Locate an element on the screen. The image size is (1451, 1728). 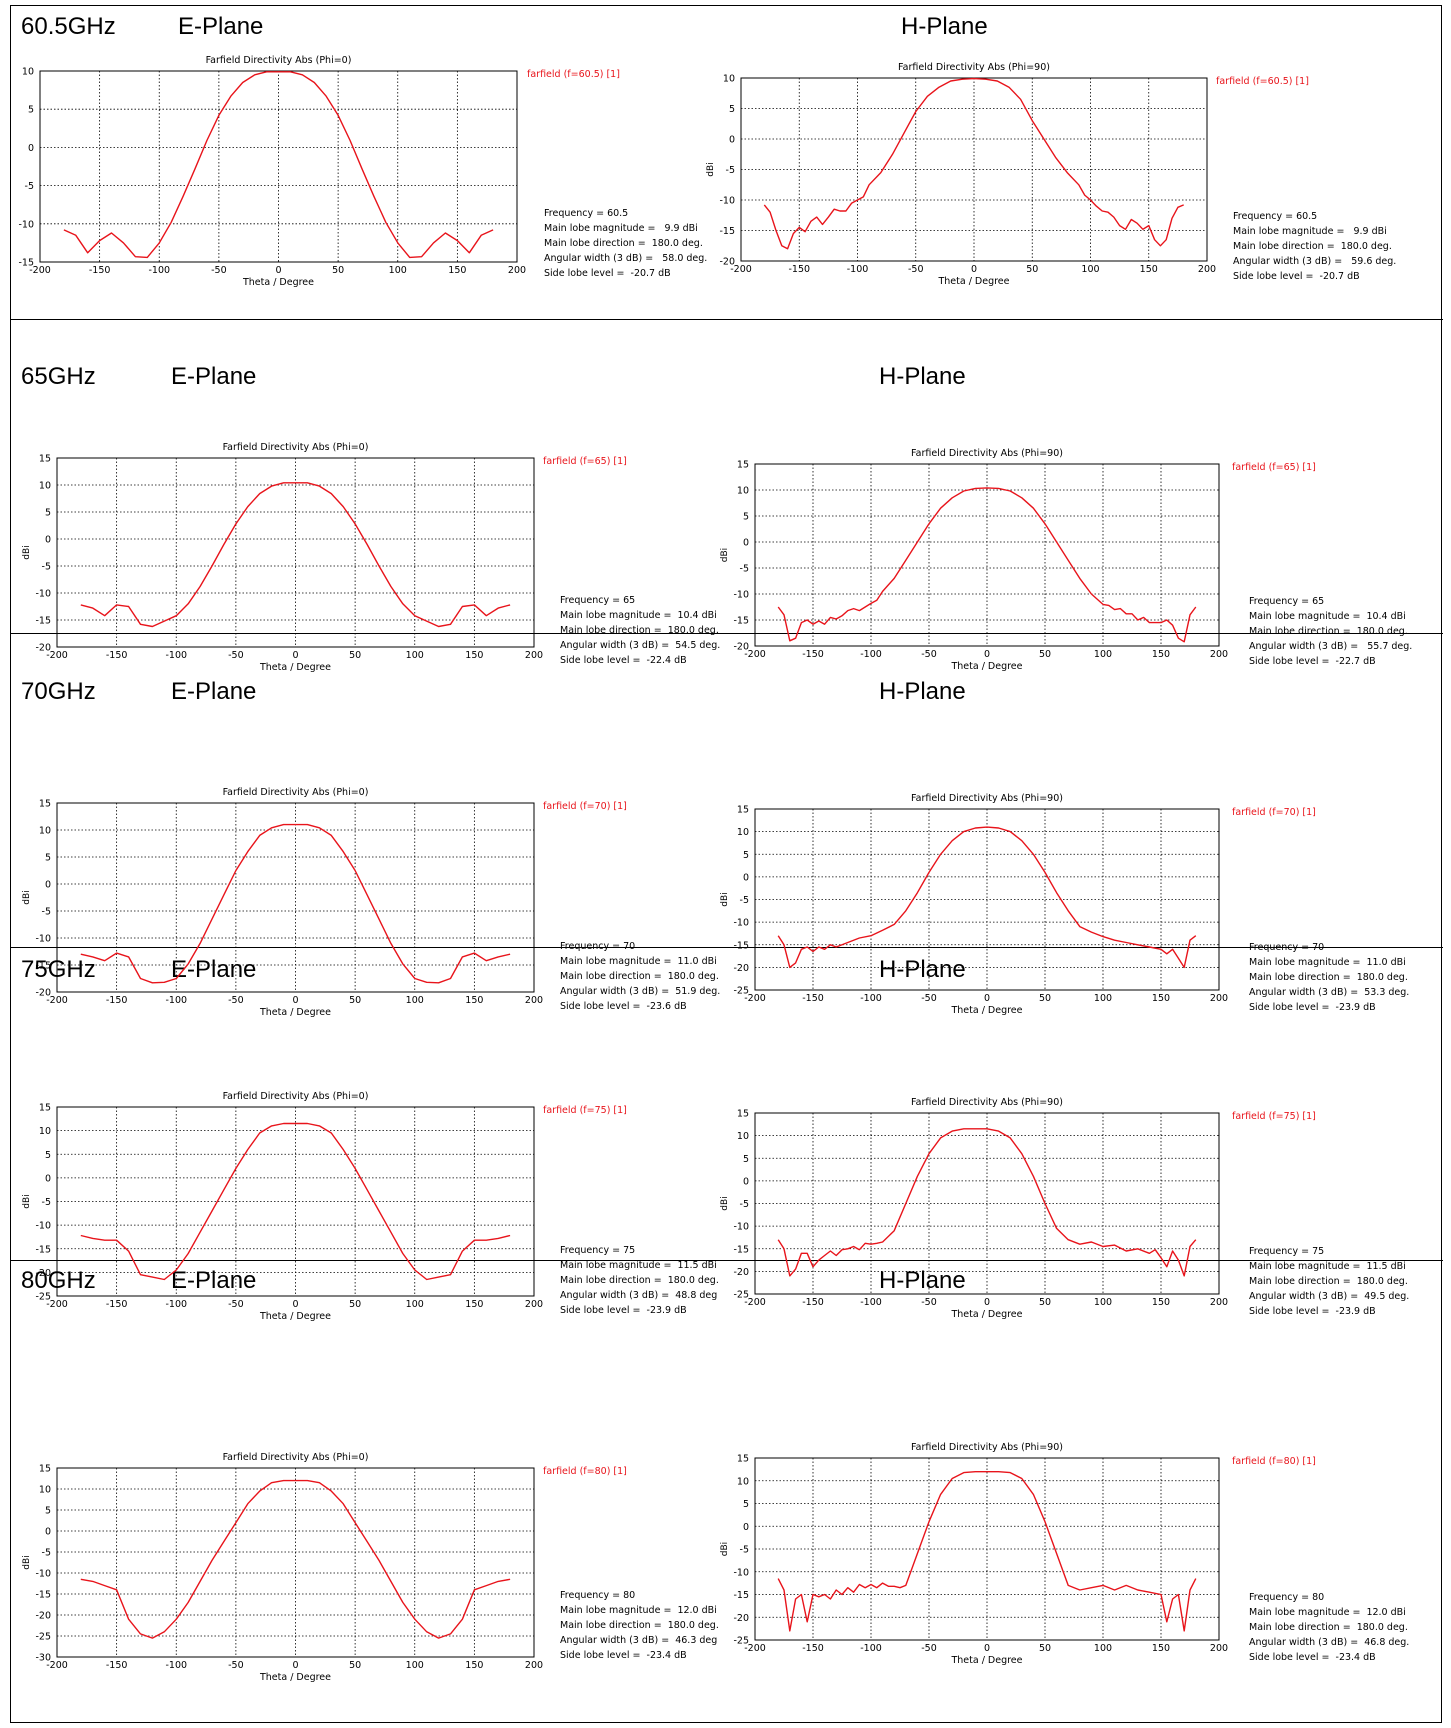
y-tick-label: -20 is located at coordinates (741, 647).